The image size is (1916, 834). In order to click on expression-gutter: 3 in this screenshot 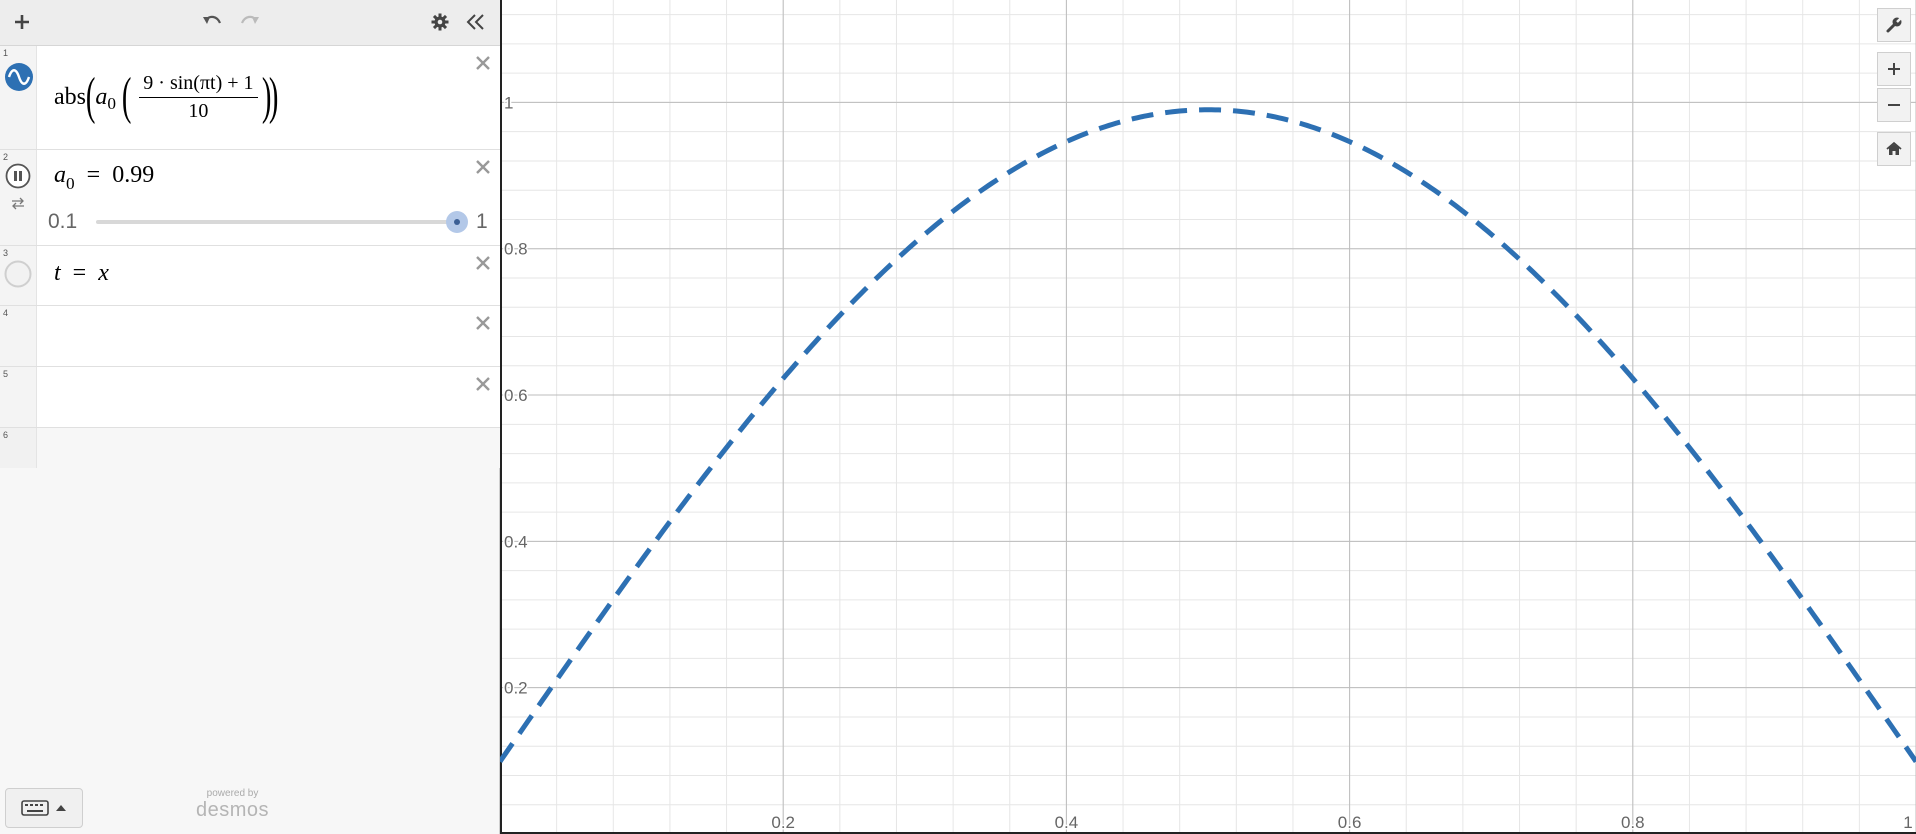, I will do `click(18, 275)`.